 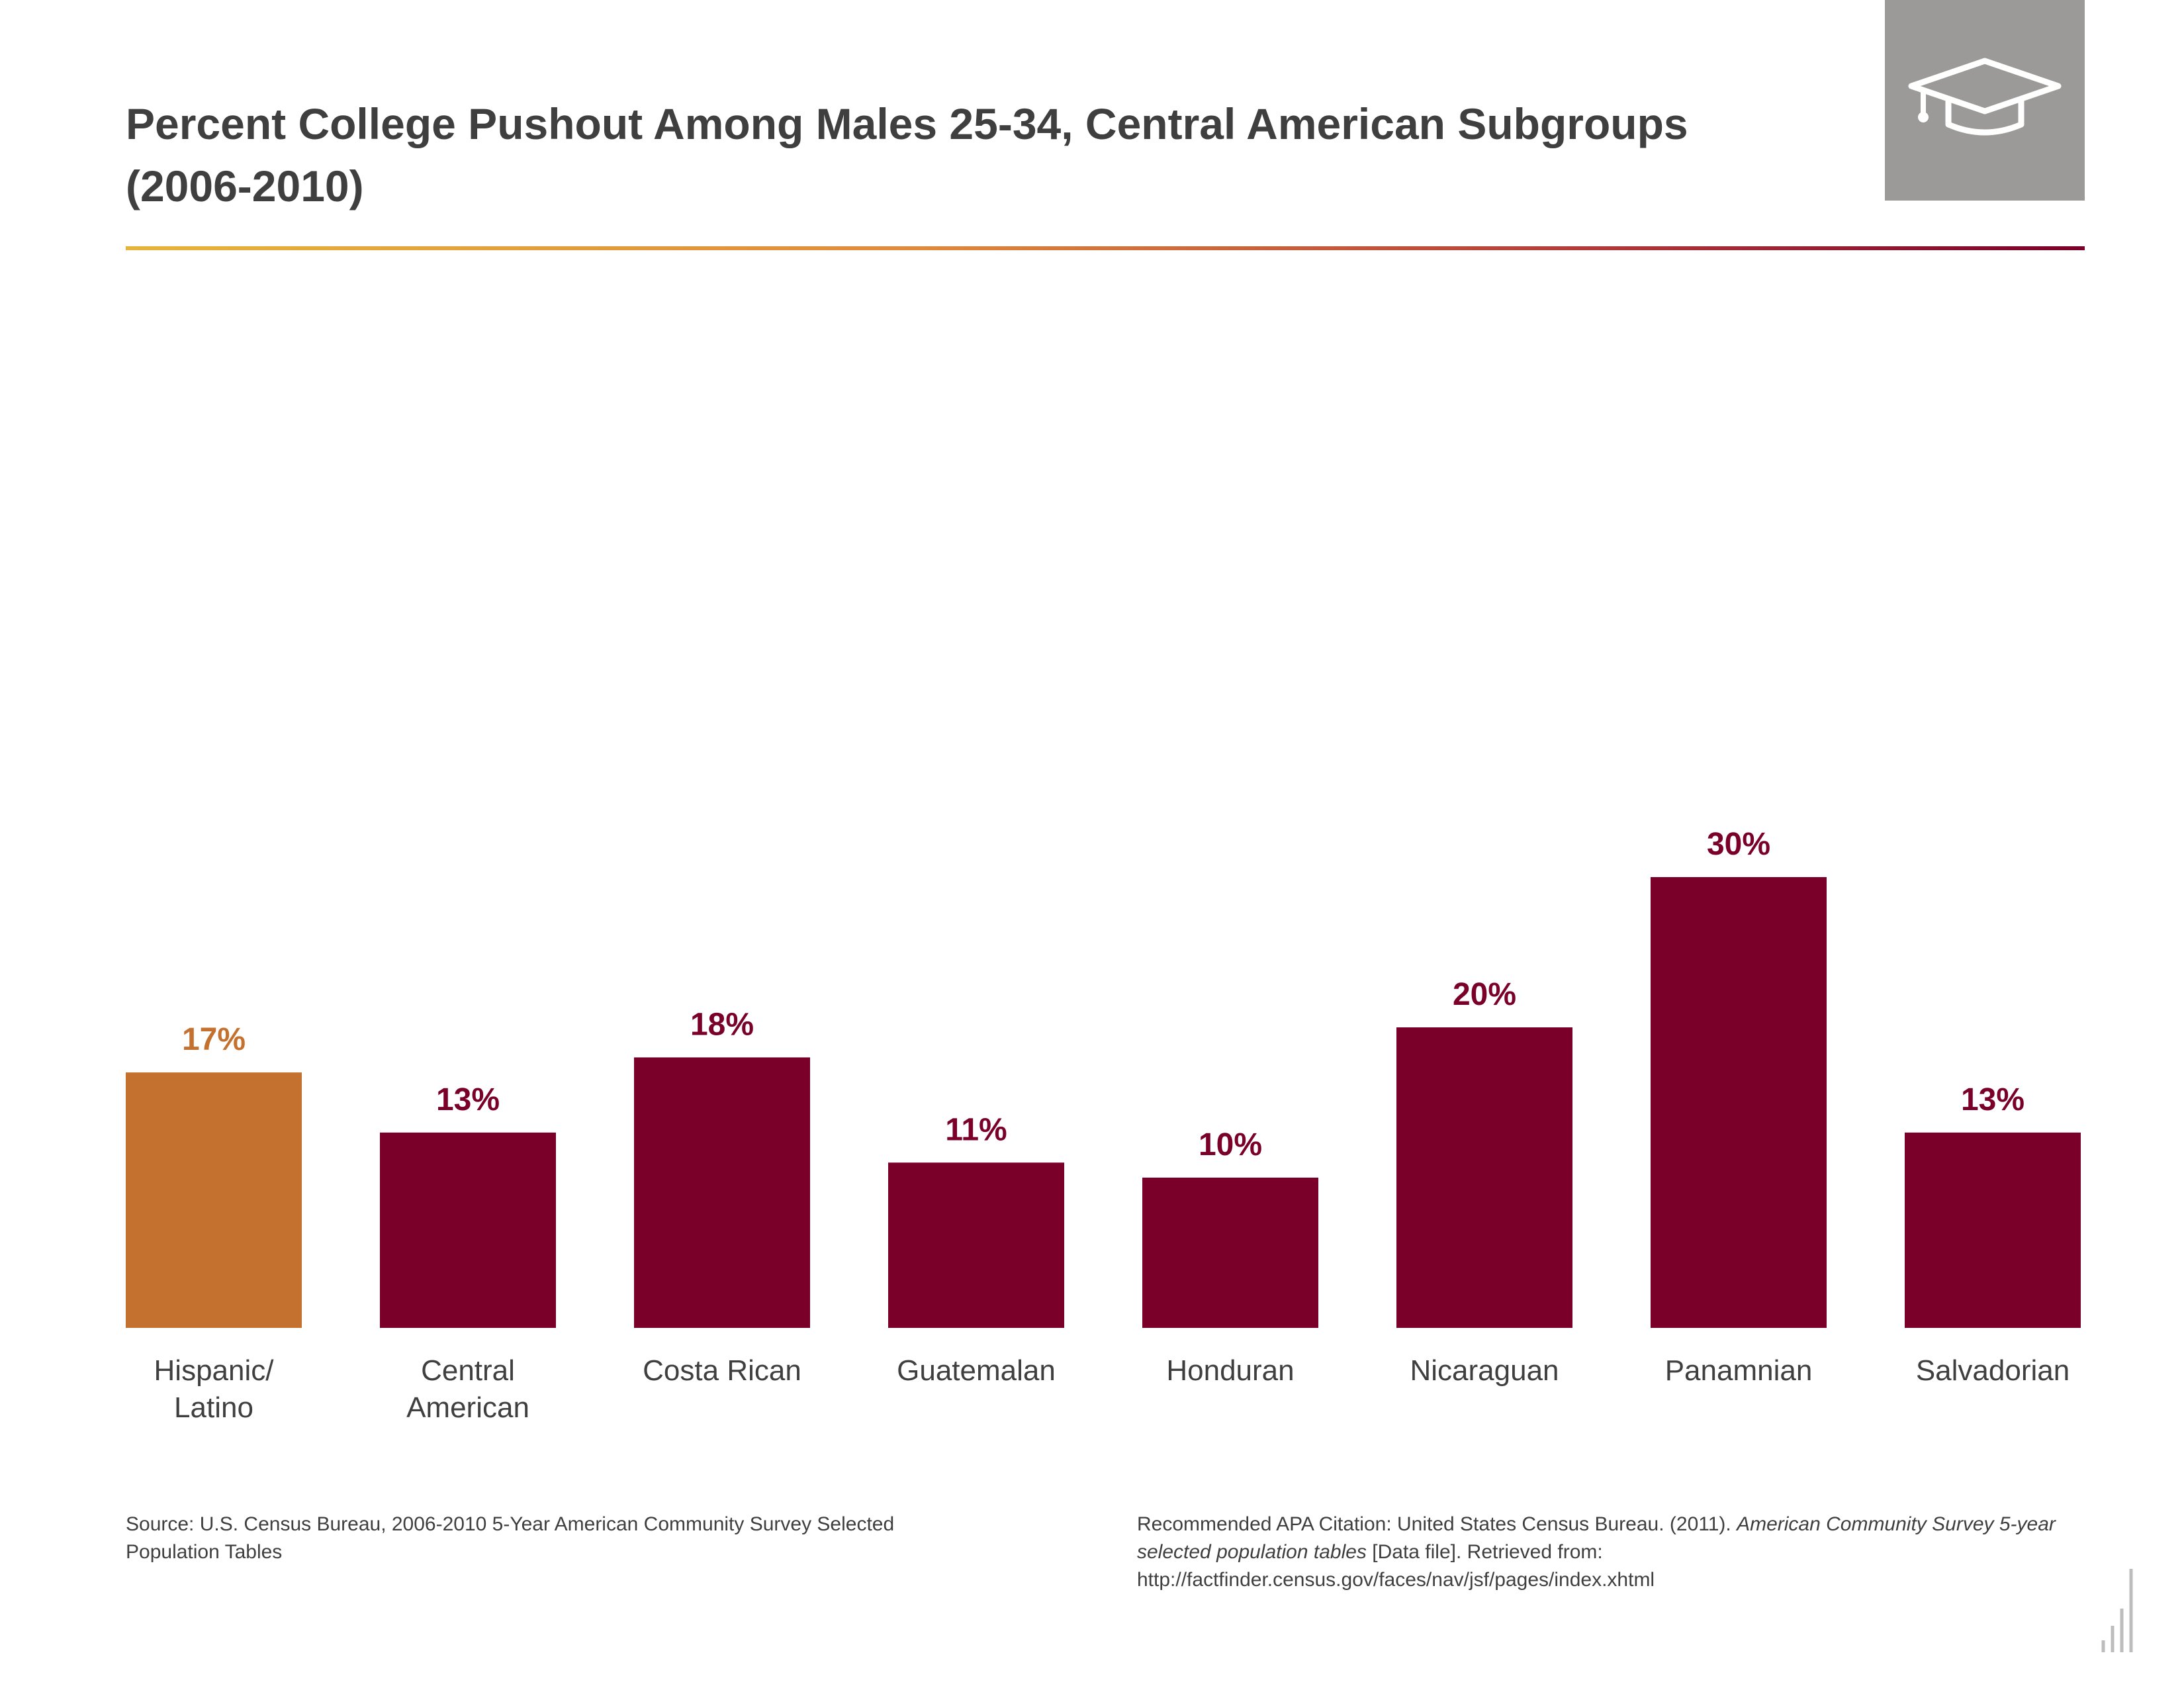 I want to click on chart-title-line-2: (2006-2010), so click(x=245, y=186).